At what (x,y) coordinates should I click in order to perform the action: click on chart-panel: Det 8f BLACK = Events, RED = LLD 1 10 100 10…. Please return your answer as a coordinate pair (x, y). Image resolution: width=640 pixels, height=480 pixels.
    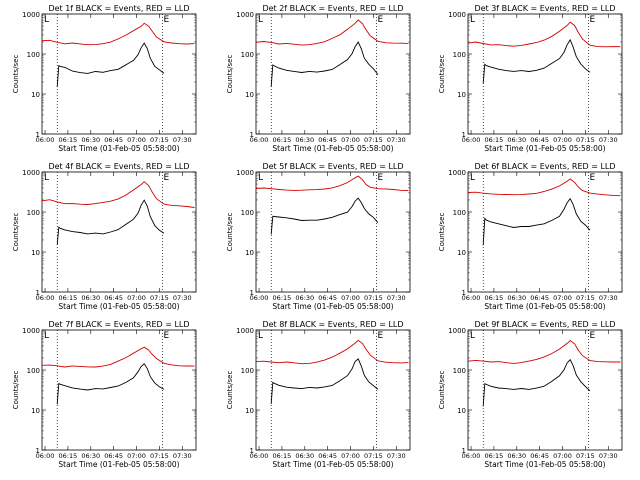
    Looking at the image, I should click on (318, 394).